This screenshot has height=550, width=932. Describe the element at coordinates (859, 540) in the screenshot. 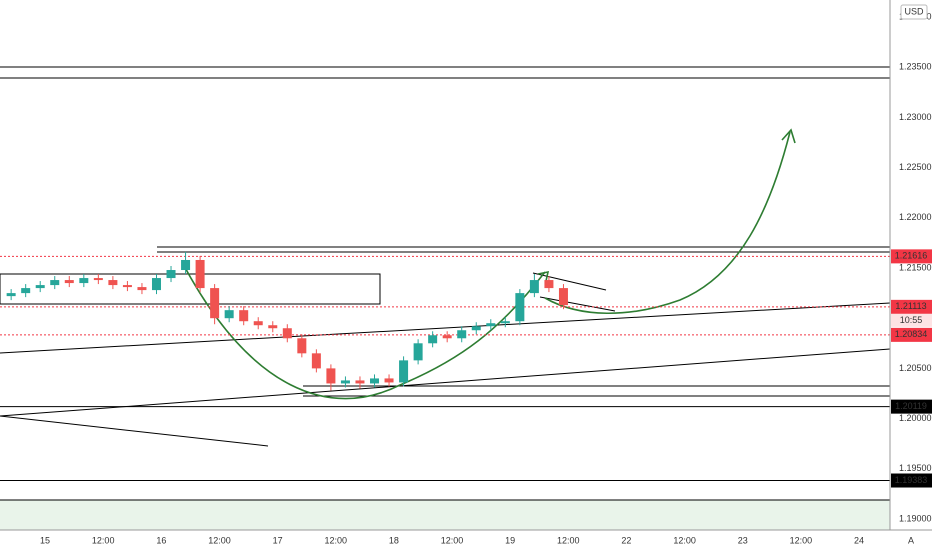

I see `x-tick-label: 24` at that location.